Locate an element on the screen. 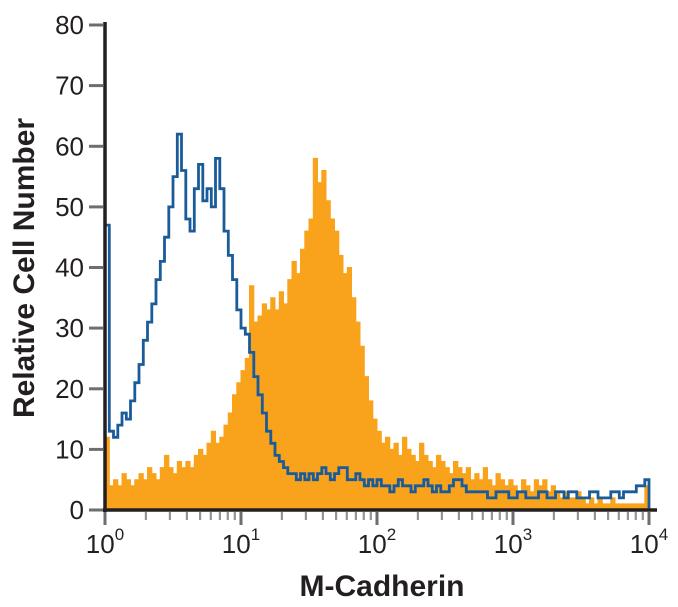 Image resolution: width=678 pixels, height=607 pixels. x-tick-label: 10³ is located at coordinates (513, 542).